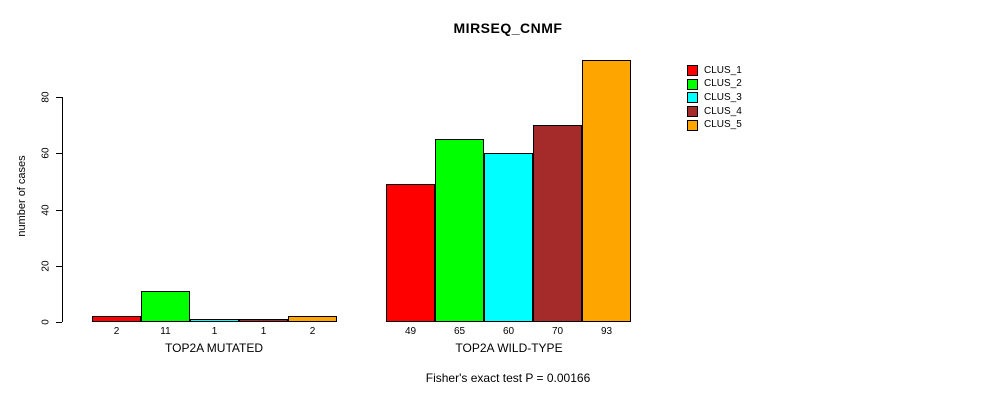  I want to click on legend-label: CLUS_4, so click(723, 111).